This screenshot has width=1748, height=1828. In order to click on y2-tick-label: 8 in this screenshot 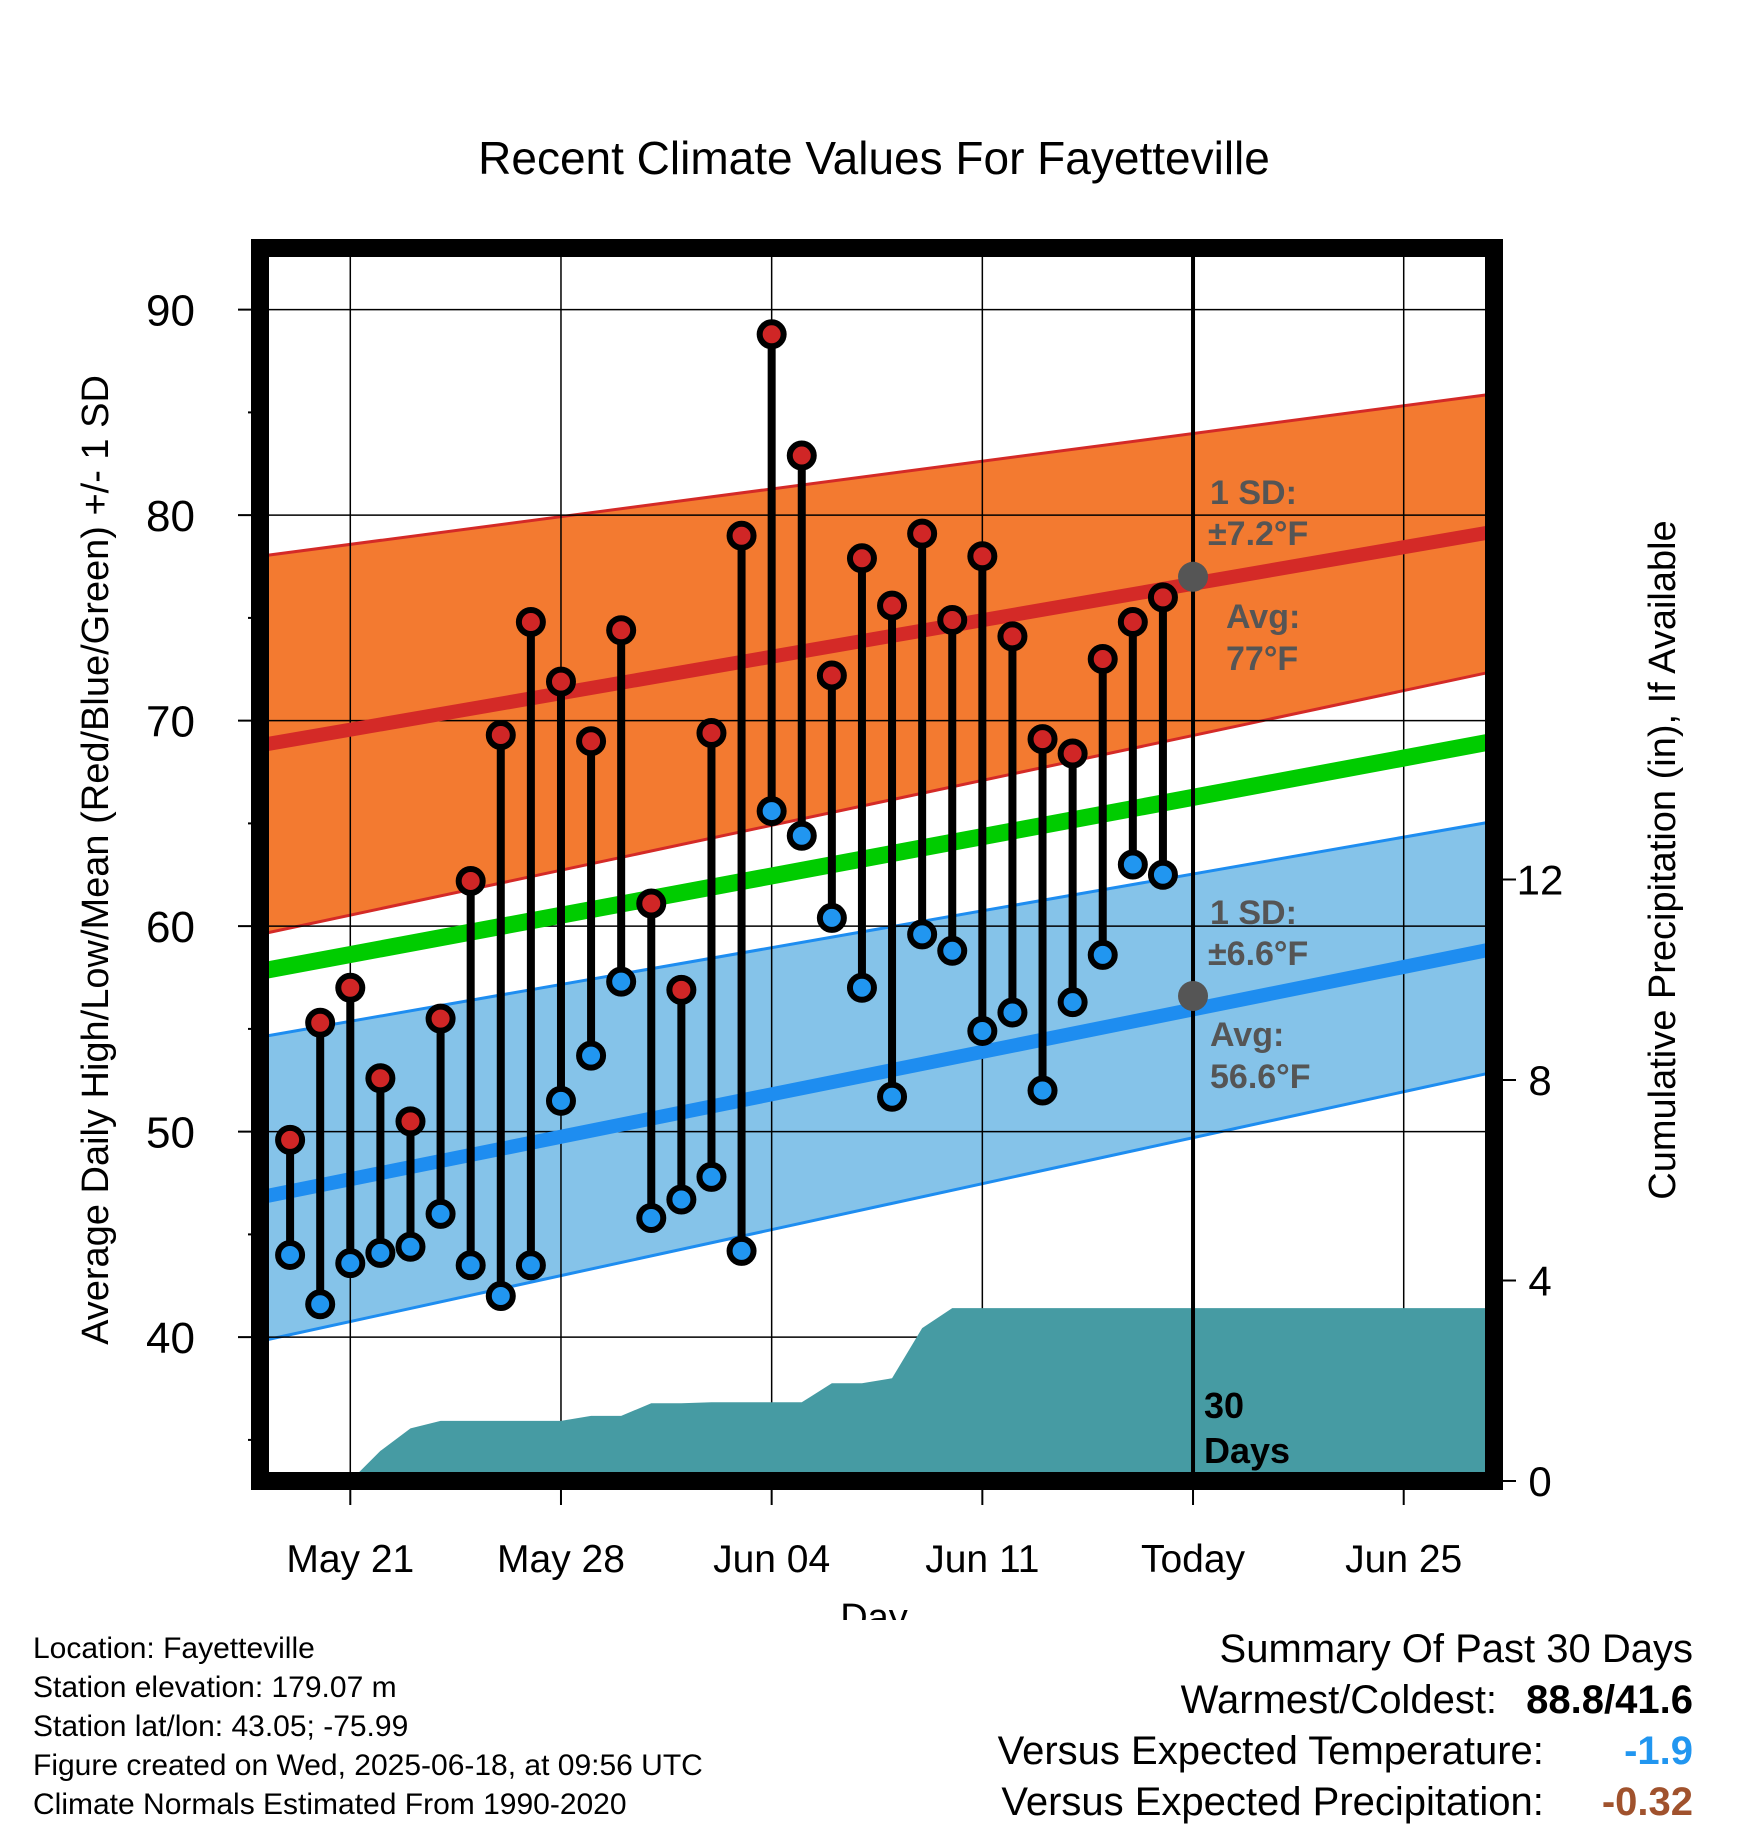, I will do `click(1539, 1080)`.